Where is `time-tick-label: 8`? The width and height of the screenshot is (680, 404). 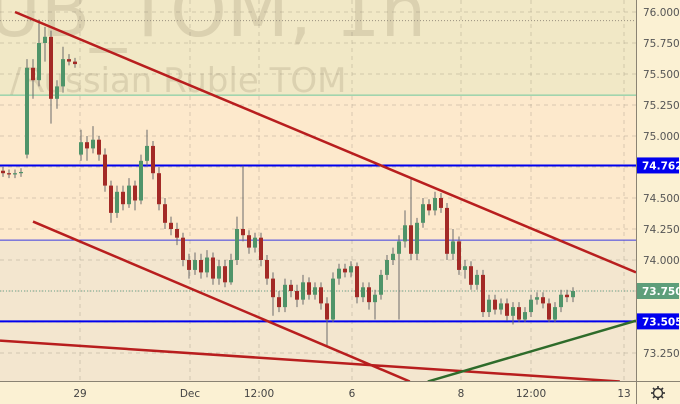 time-tick-label: 8 is located at coordinates (461, 394).